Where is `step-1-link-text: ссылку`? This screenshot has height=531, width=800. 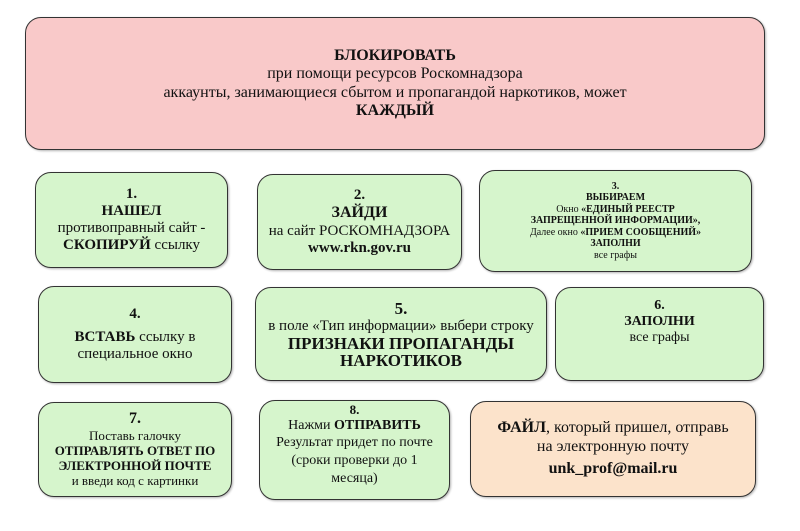 step-1-link-text: ссылку is located at coordinates (175, 245).